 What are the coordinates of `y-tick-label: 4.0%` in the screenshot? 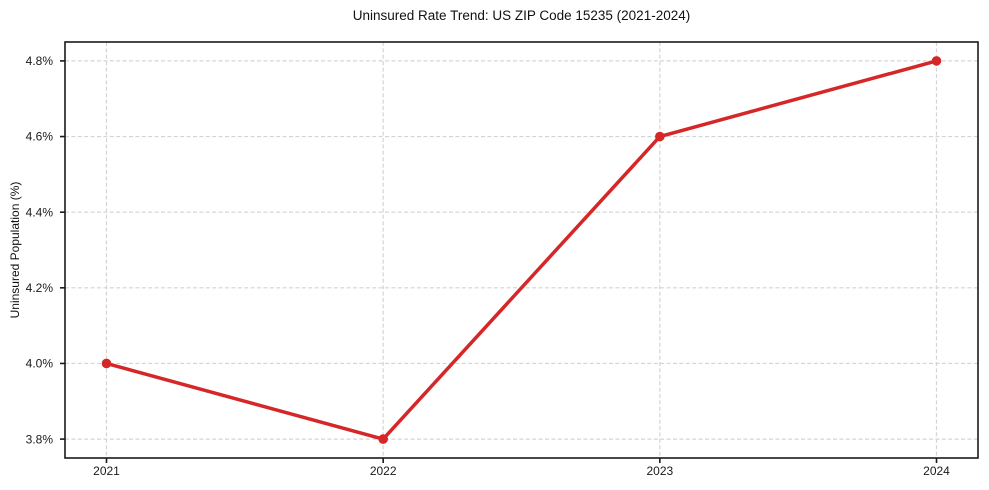 It's located at (40, 364).